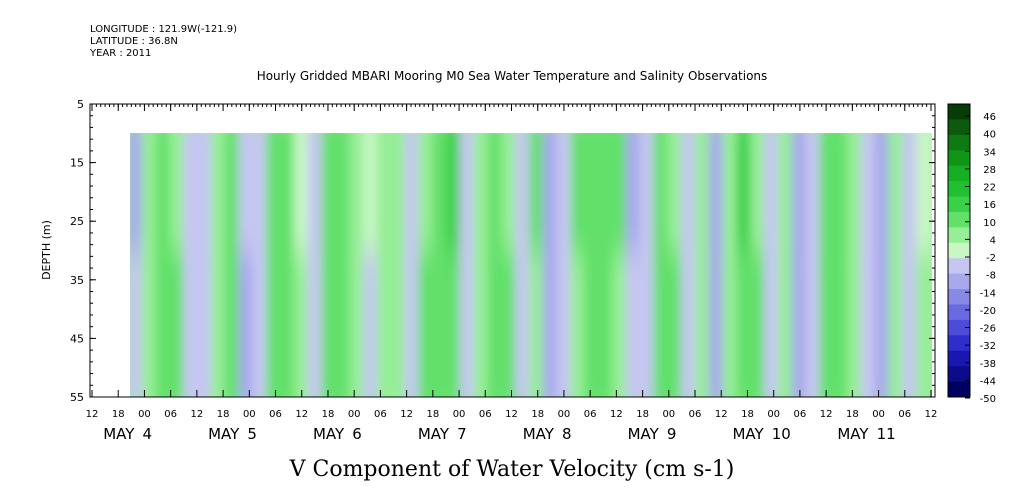 Image resolution: width=1009 pixels, height=504 pixels. Describe the element at coordinates (988, 293) in the screenshot. I see `colorbar-label: -14` at that location.